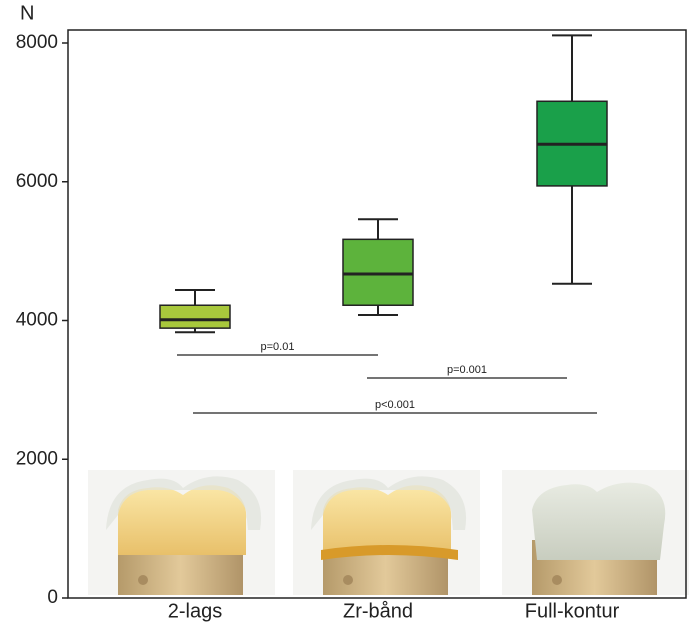 This screenshot has height=643, width=700. I want to click on x-tick-label: Zr-bånd, so click(378, 611).